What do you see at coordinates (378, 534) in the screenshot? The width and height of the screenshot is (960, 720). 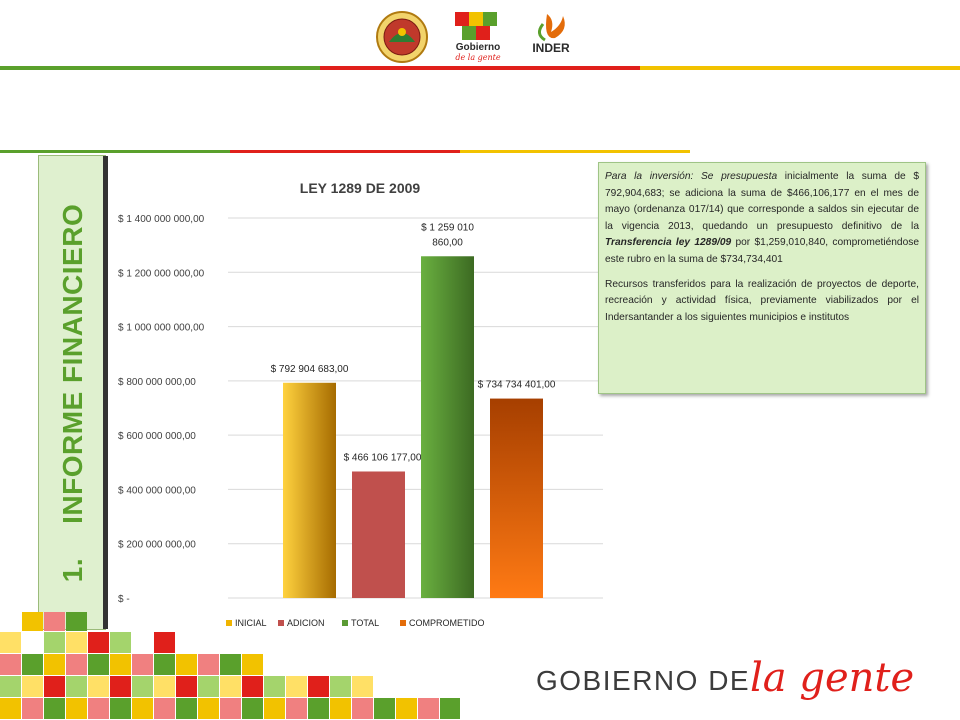 I see `bar-adicion` at bounding box center [378, 534].